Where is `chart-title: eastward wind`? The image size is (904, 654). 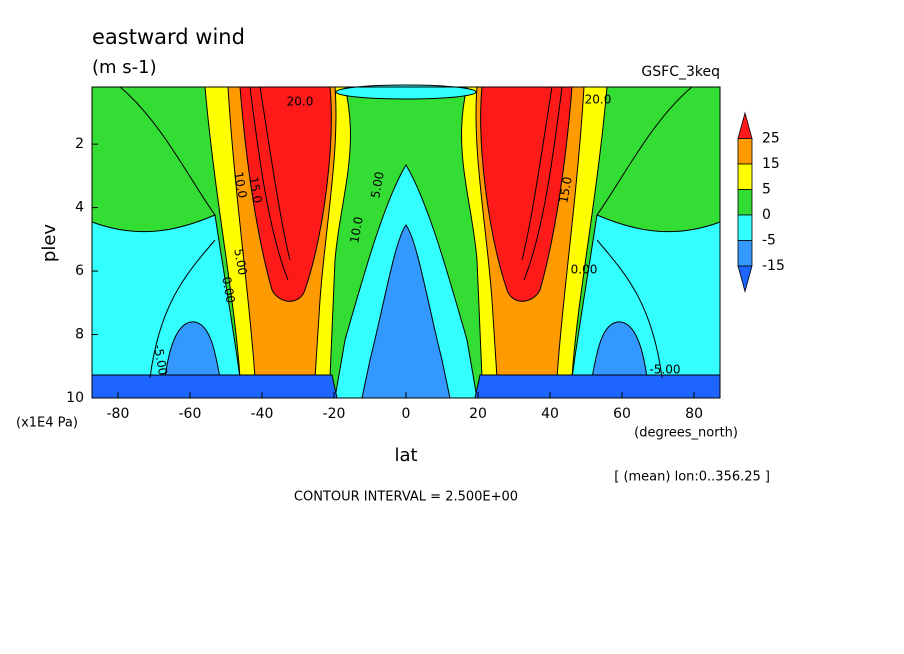
chart-title: eastward wind is located at coordinates (168, 37).